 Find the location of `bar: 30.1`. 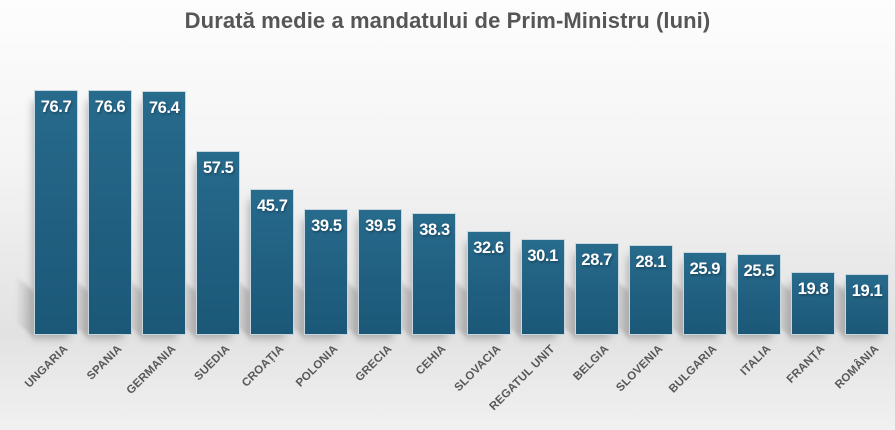

bar: 30.1 is located at coordinates (542, 287).